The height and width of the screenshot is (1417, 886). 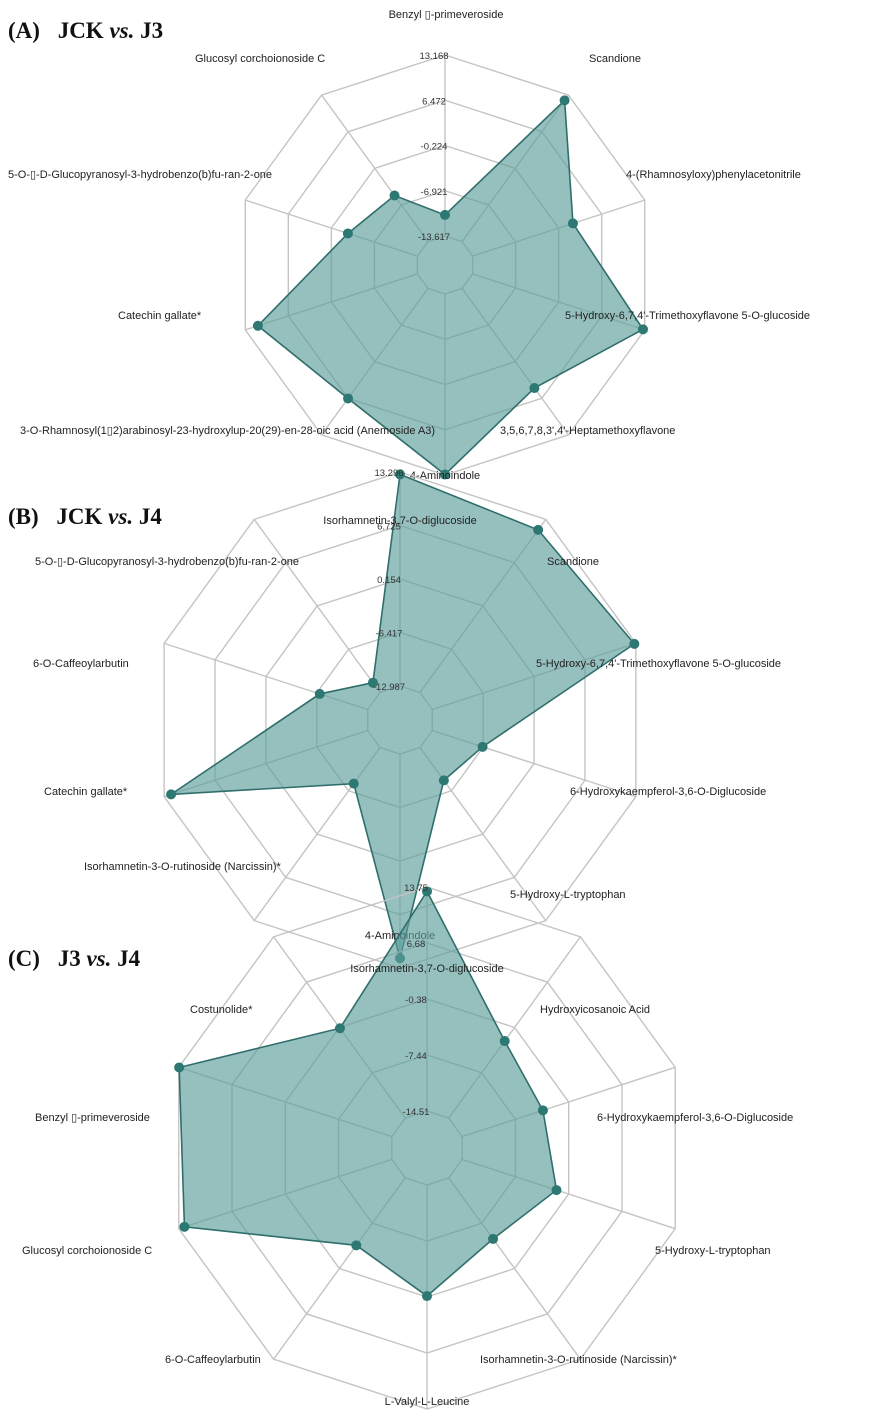 I want to click on axis-tick-label: -12.987, so click(x=389, y=687).